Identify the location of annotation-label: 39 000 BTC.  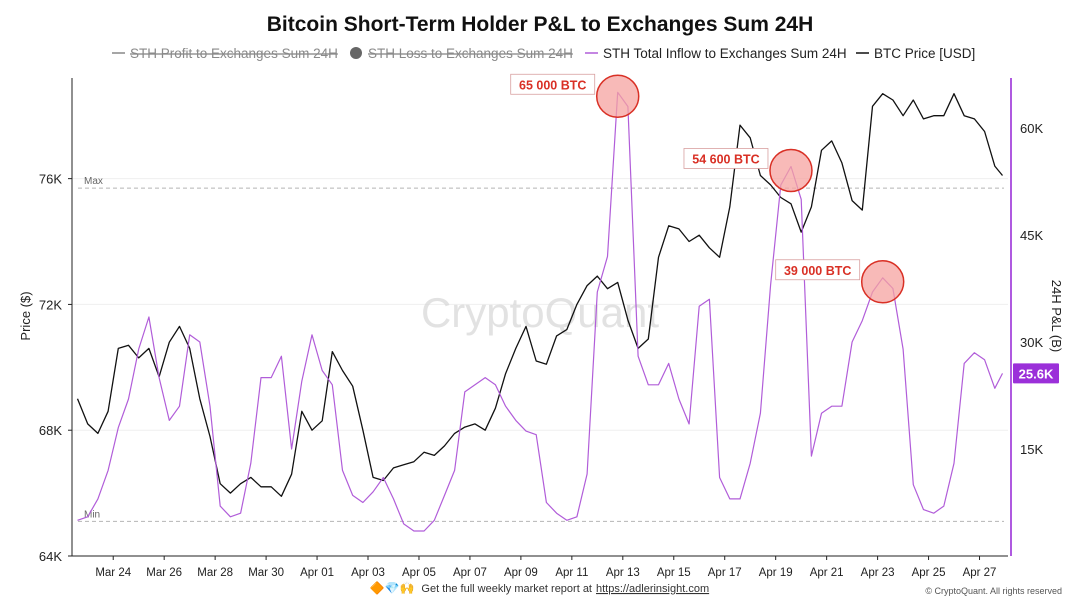
(817, 271).